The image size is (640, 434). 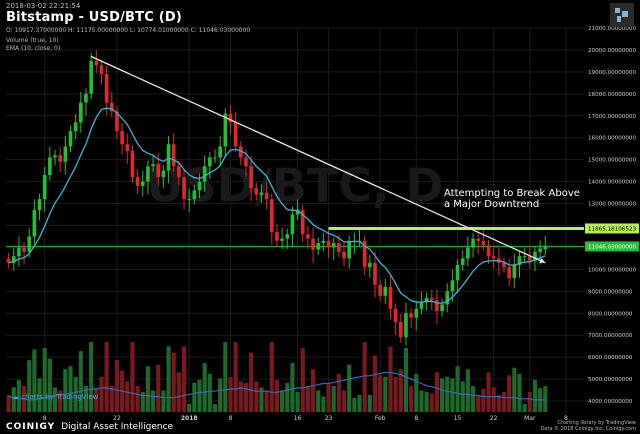 I want to click on last-price-box, so click(x=612, y=246).